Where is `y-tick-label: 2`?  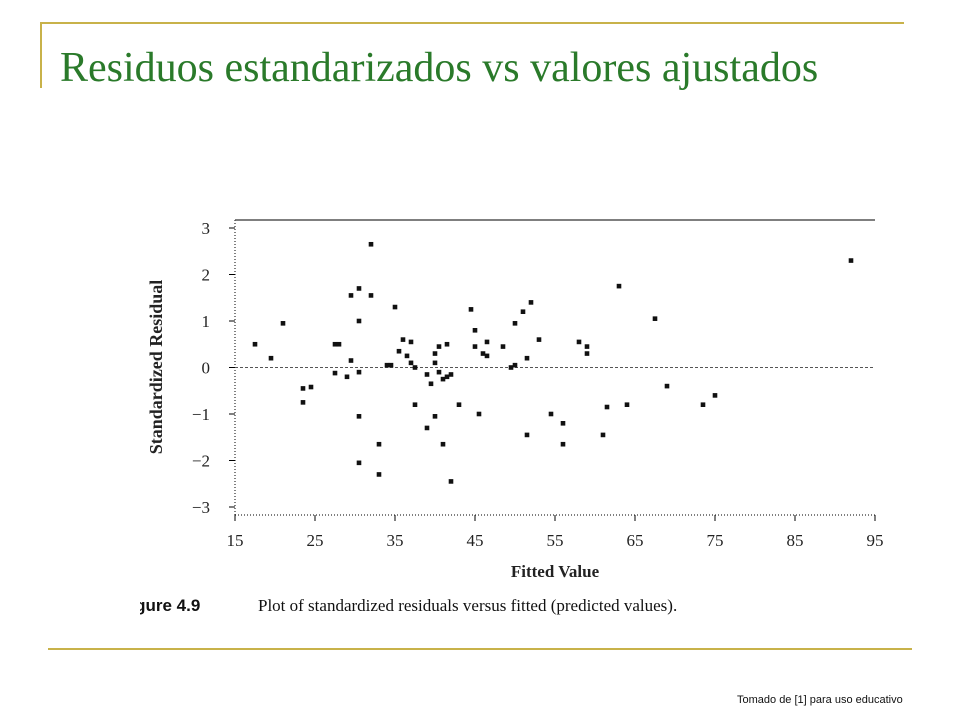 y-tick-label: 2 is located at coordinates (206, 275).